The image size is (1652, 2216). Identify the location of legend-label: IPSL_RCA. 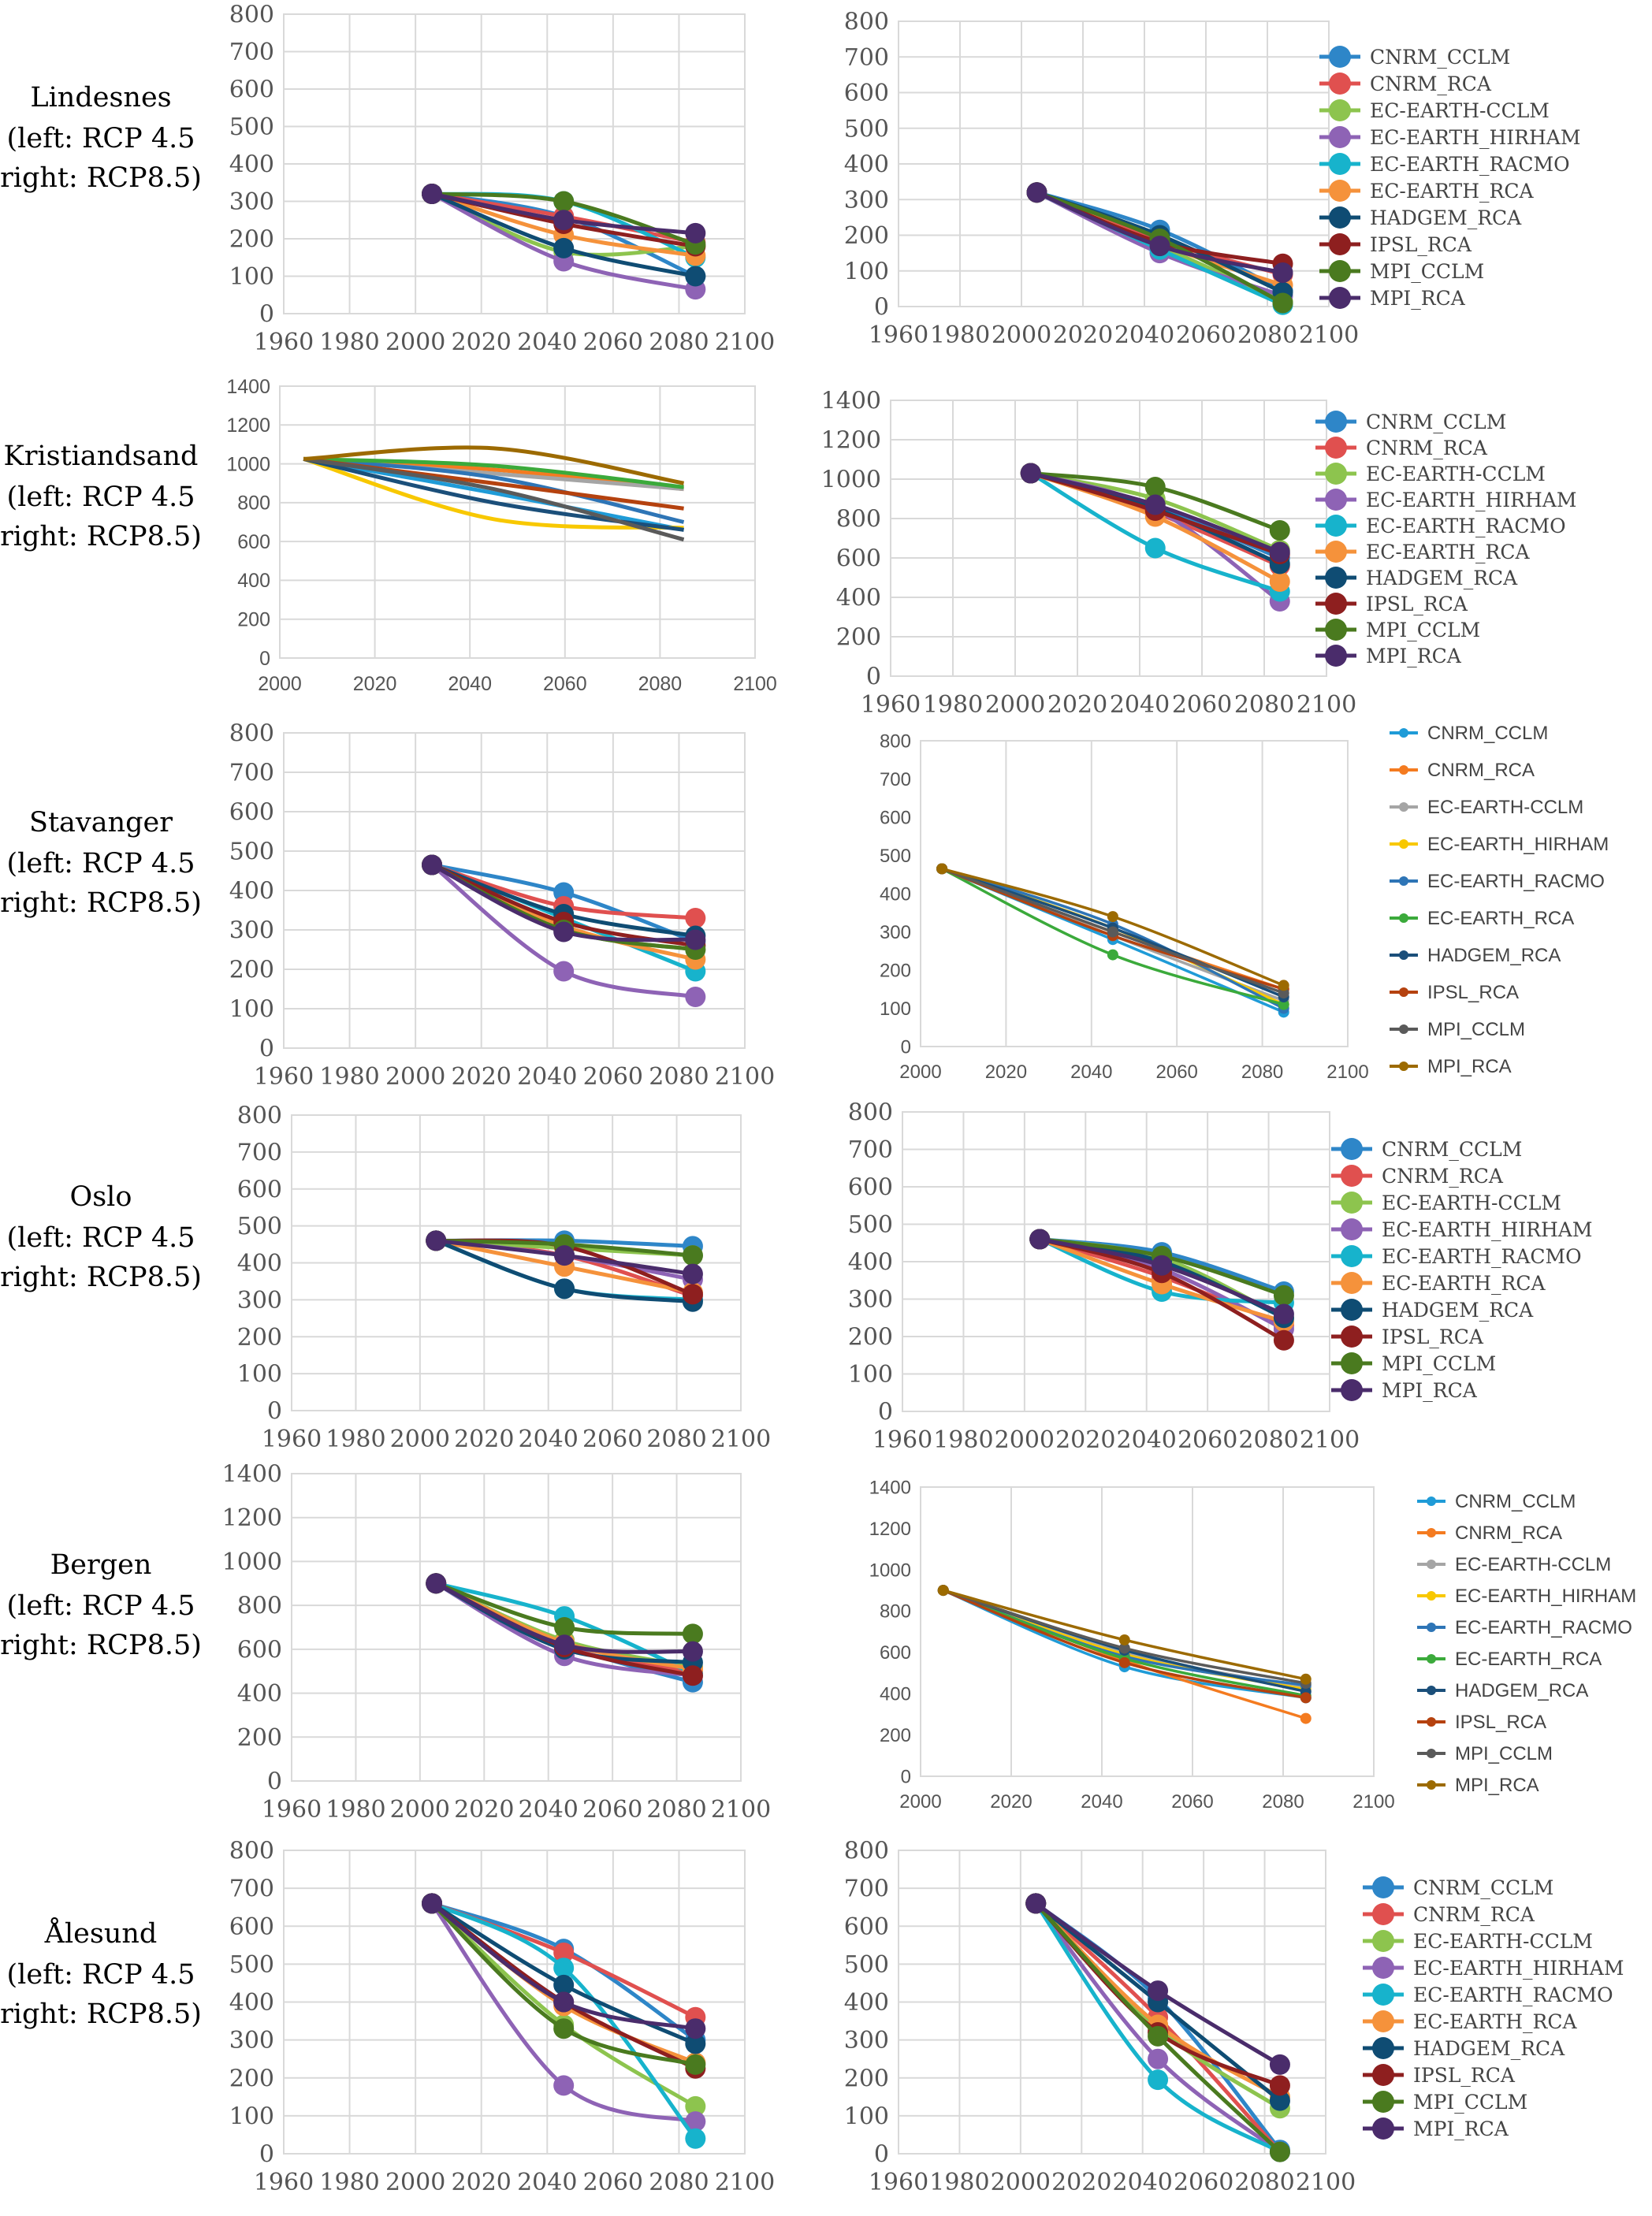
(1464, 2075).